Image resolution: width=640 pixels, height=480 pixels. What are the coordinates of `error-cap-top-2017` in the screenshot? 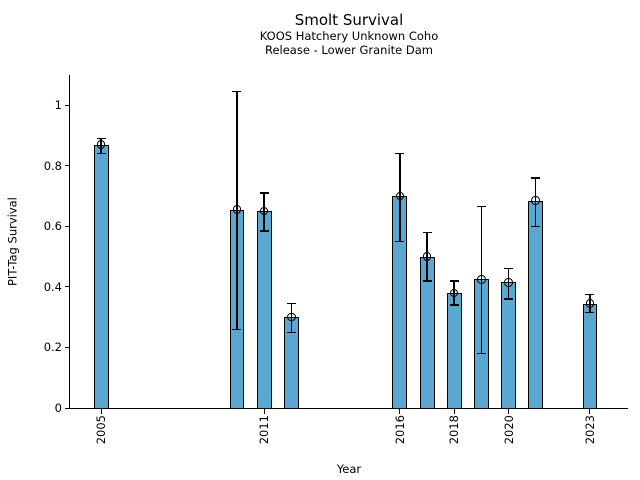 It's located at (427, 232).